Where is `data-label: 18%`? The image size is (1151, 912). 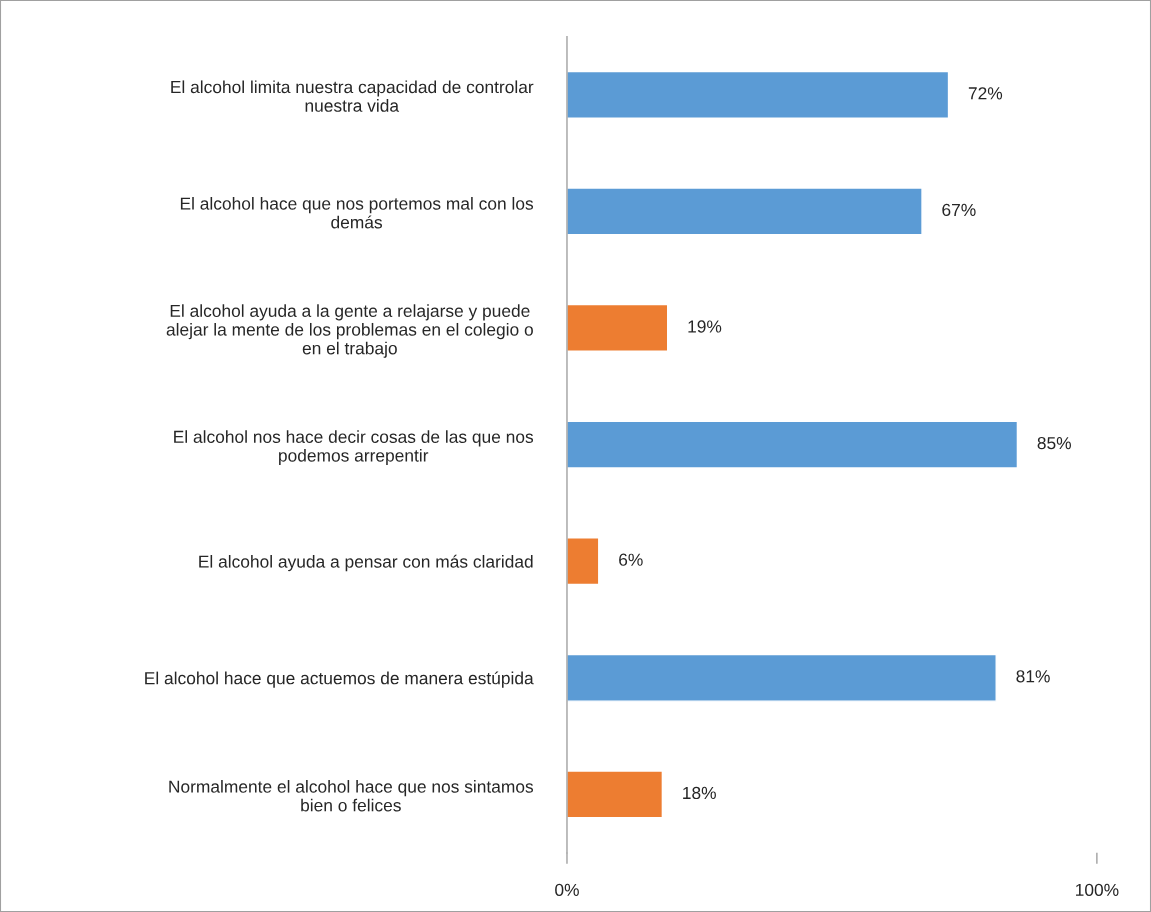
data-label: 18% is located at coordinates (699, 793).